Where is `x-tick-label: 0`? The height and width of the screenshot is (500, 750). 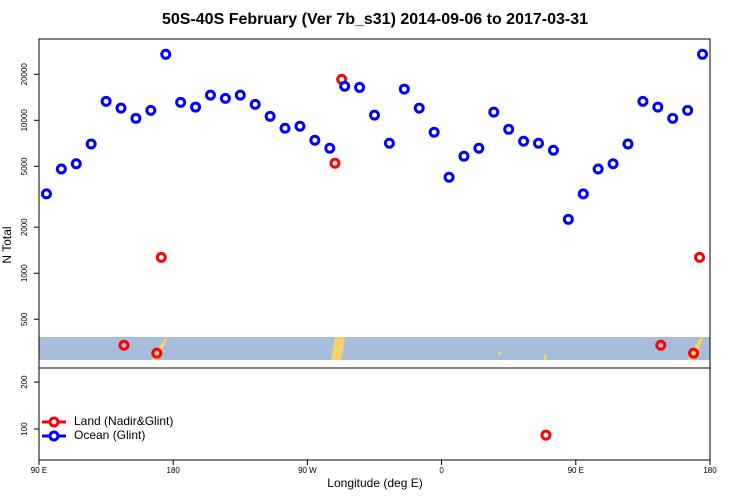
x-tick-label: 0 is located at coordinates (441, 470).